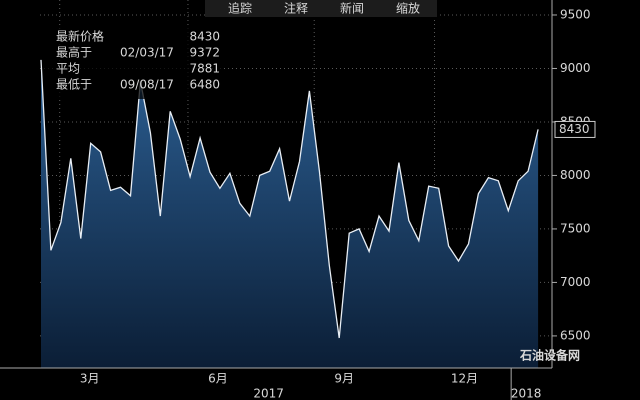 The image size is (640, 400). I want to click on x-tick-label: 12月, so click(464, 379).